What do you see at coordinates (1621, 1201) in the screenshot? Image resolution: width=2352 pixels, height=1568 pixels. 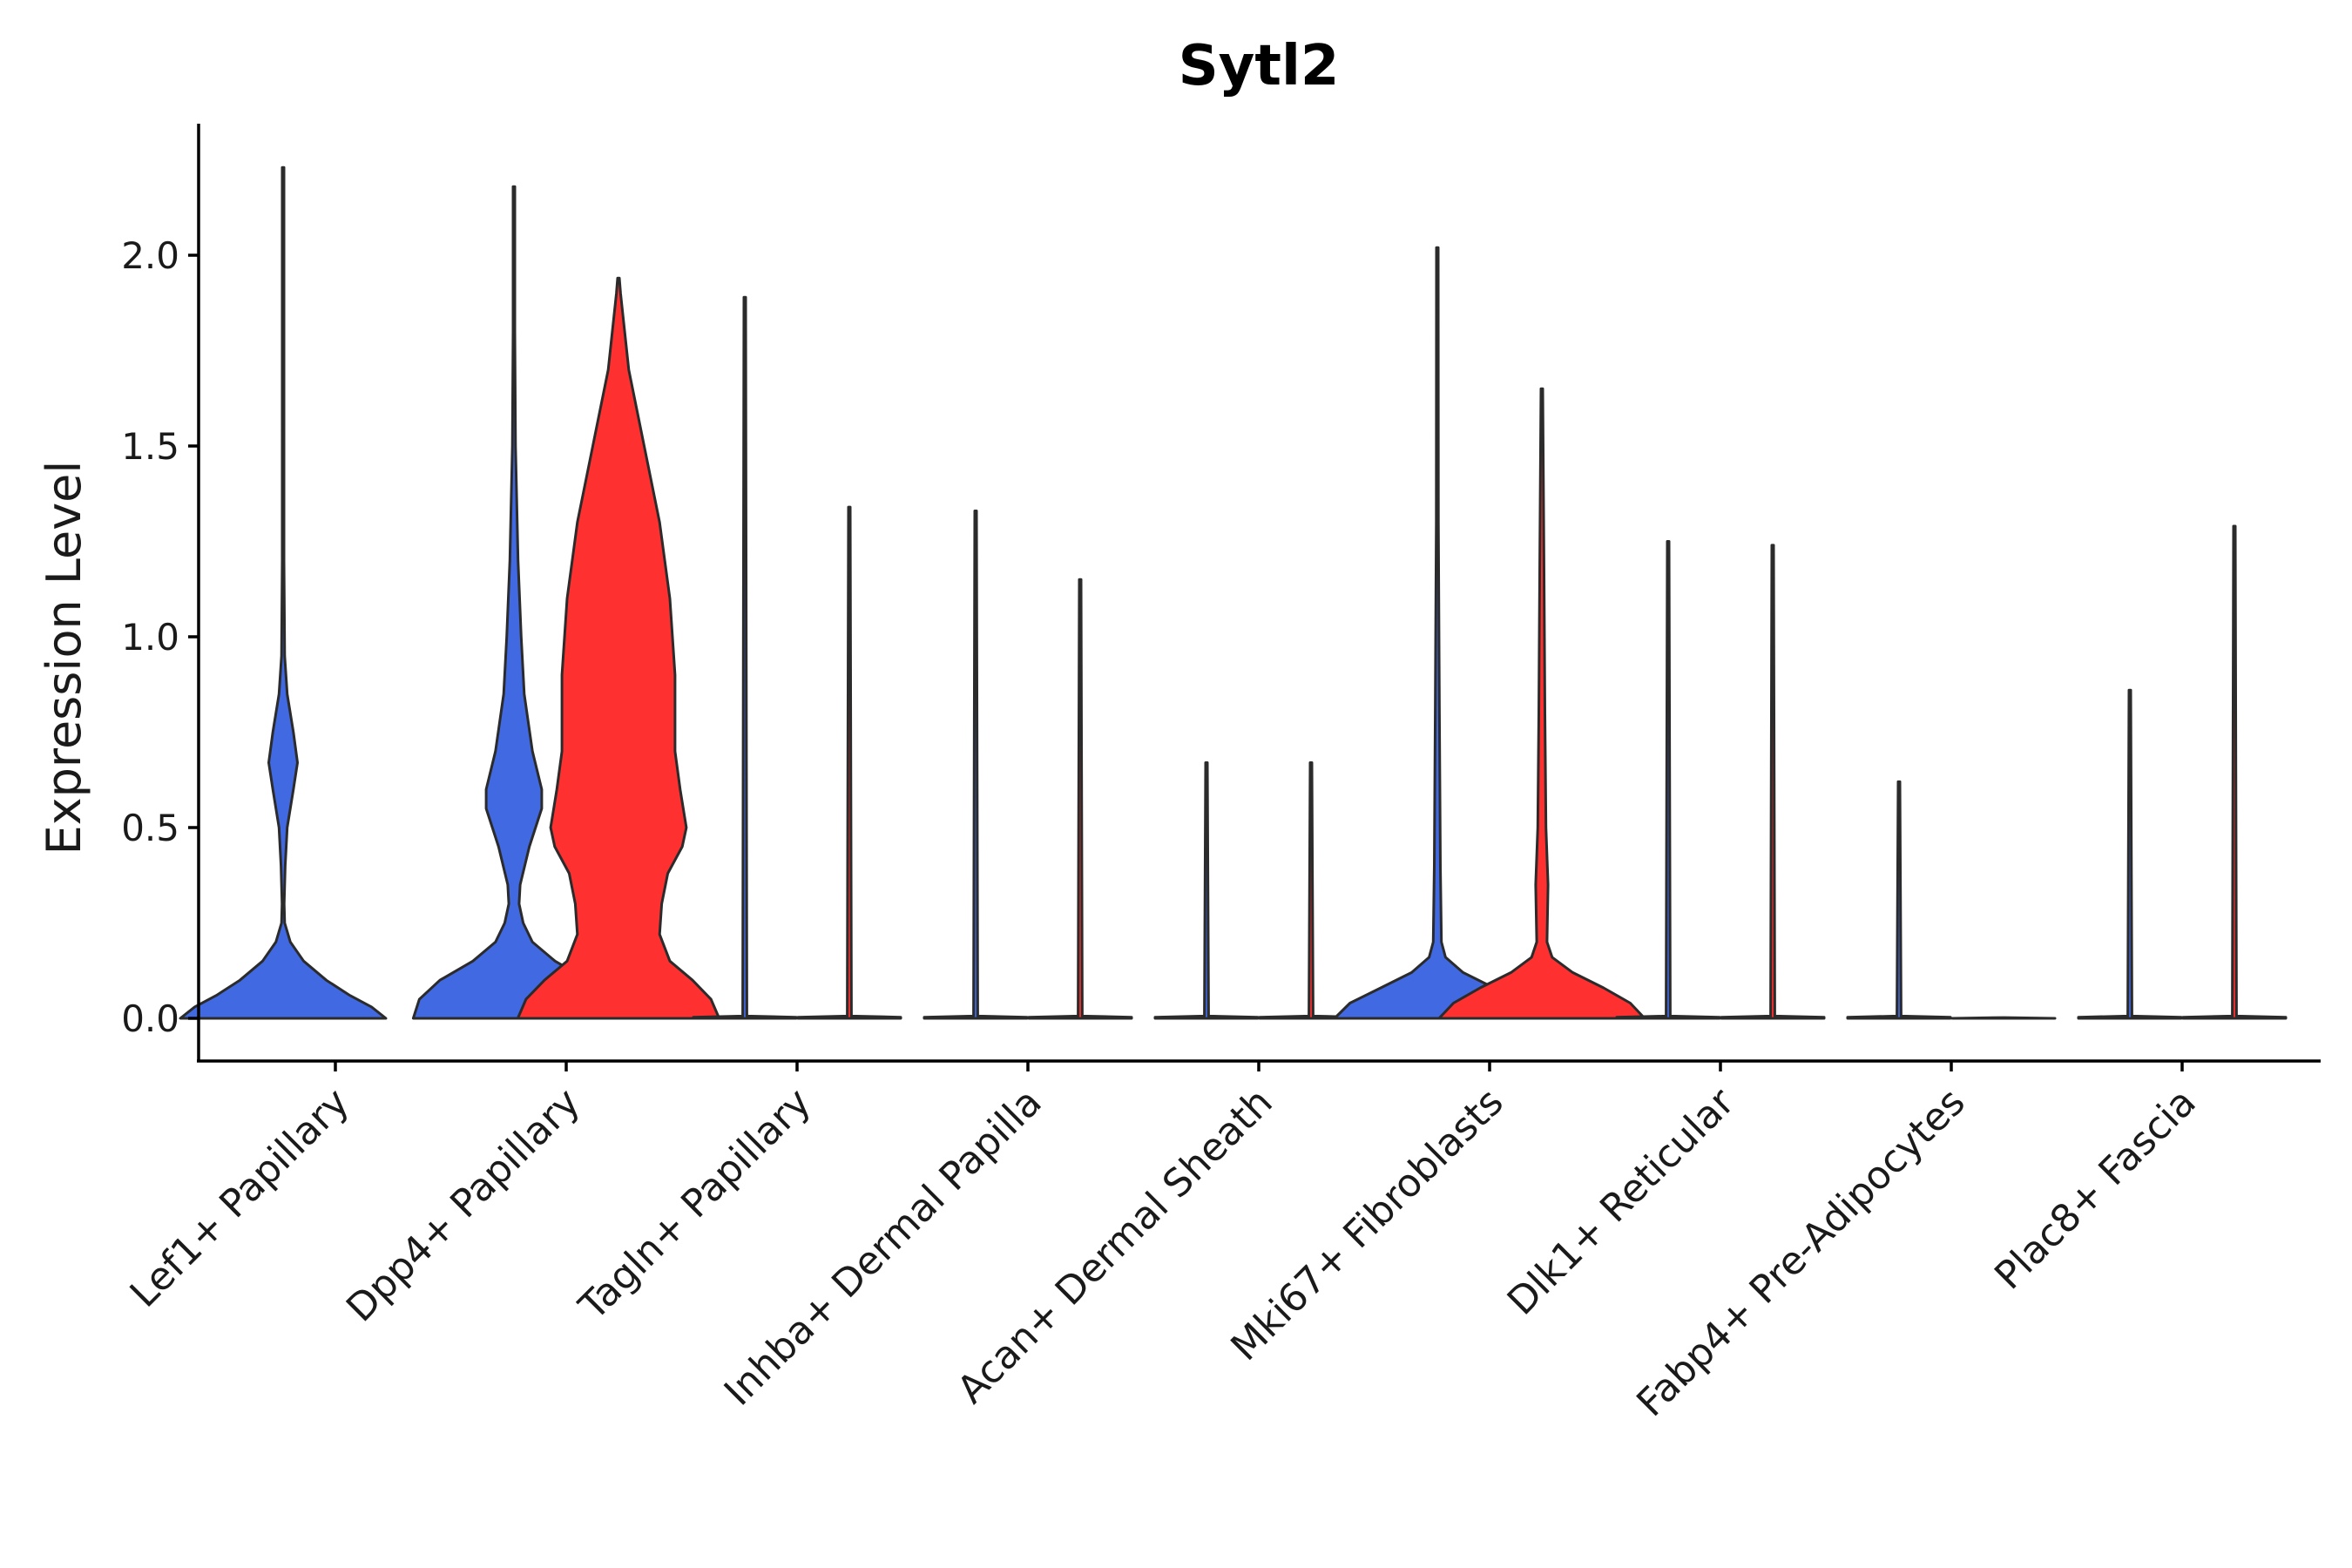 I see `x-tick-label: Dlk1+ Reticular` at bounding box center [1621, 1201].